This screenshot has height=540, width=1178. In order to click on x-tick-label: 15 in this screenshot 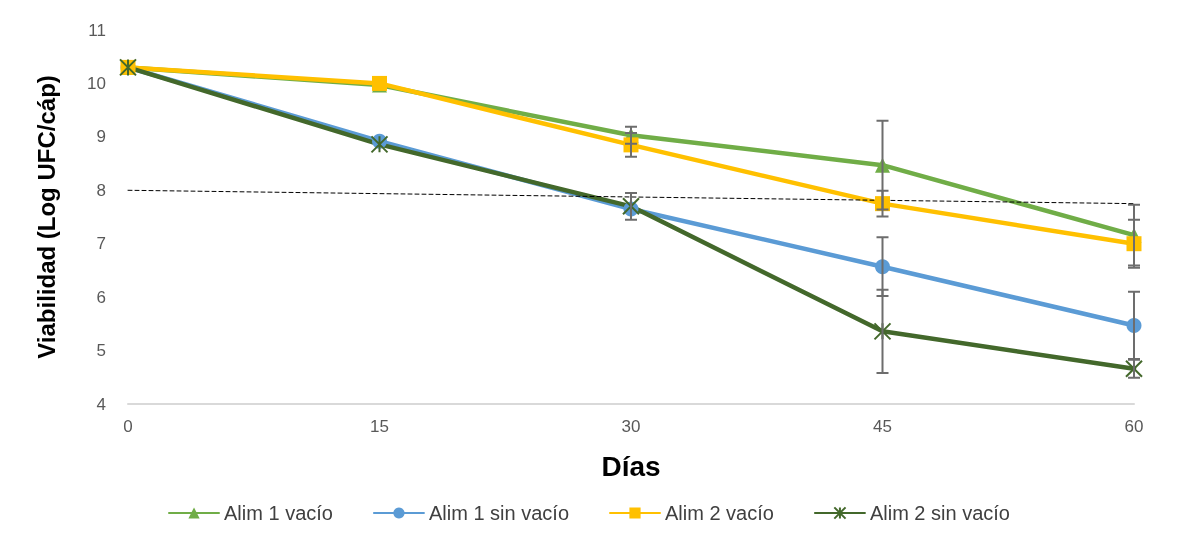, I will do `click(379, 426)`.